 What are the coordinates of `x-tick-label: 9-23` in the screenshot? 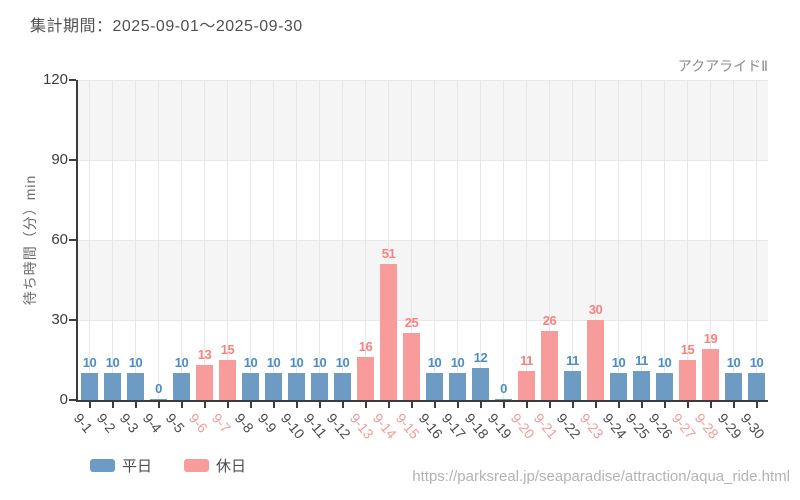 It's located at (591, 426).